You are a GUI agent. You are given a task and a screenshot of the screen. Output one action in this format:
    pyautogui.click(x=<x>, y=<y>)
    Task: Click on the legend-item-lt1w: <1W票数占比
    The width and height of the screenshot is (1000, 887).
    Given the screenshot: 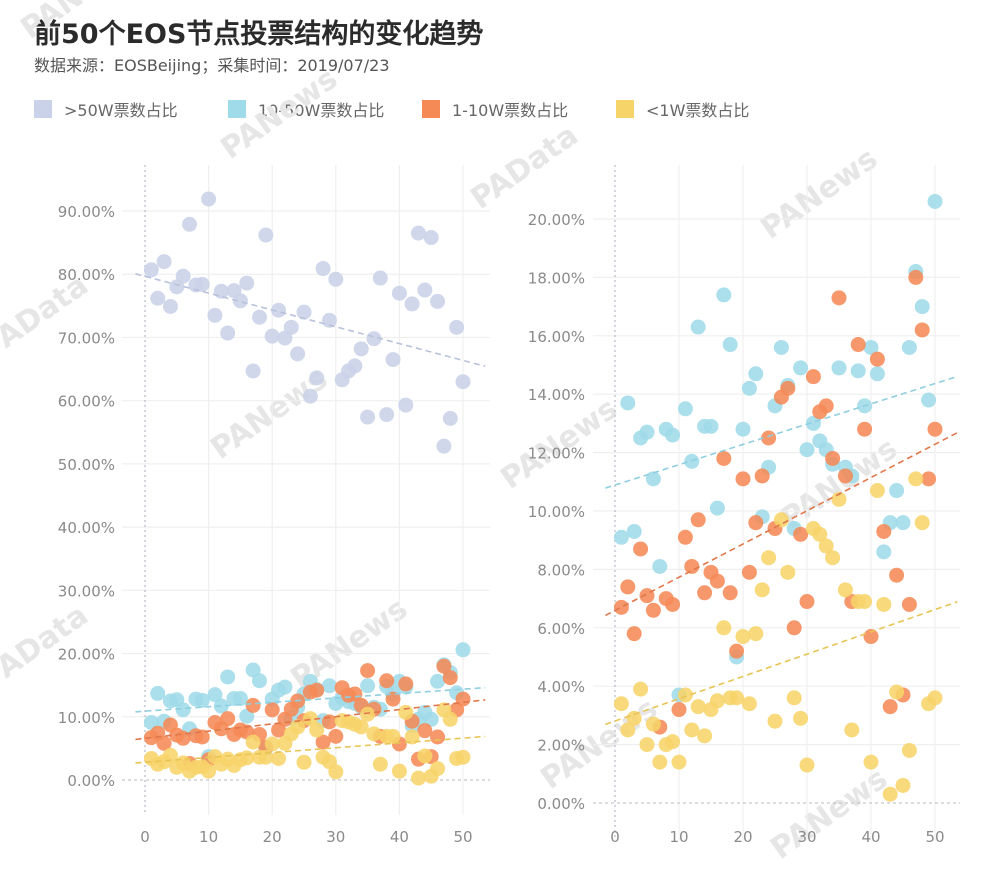 What is the action you would take?
    pyautogui.click(x=713, y=109)
    